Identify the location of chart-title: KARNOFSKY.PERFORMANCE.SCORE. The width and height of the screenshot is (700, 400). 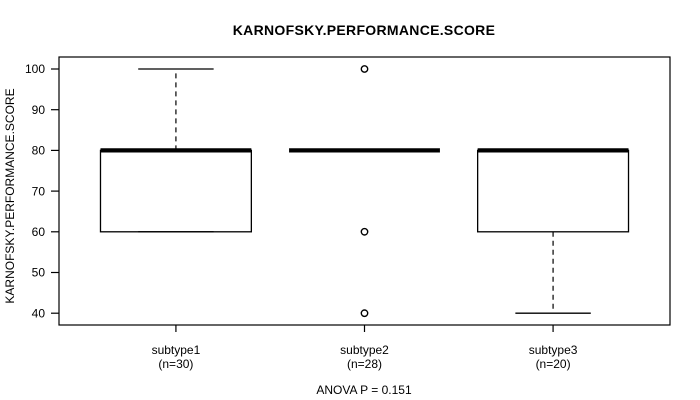
(364, 30).